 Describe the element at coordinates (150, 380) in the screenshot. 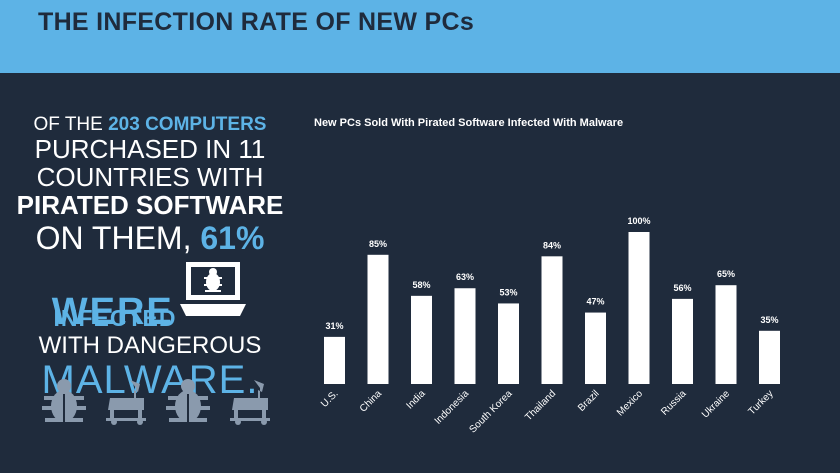

I see `stat-line-9: MALWARE.` at that location.